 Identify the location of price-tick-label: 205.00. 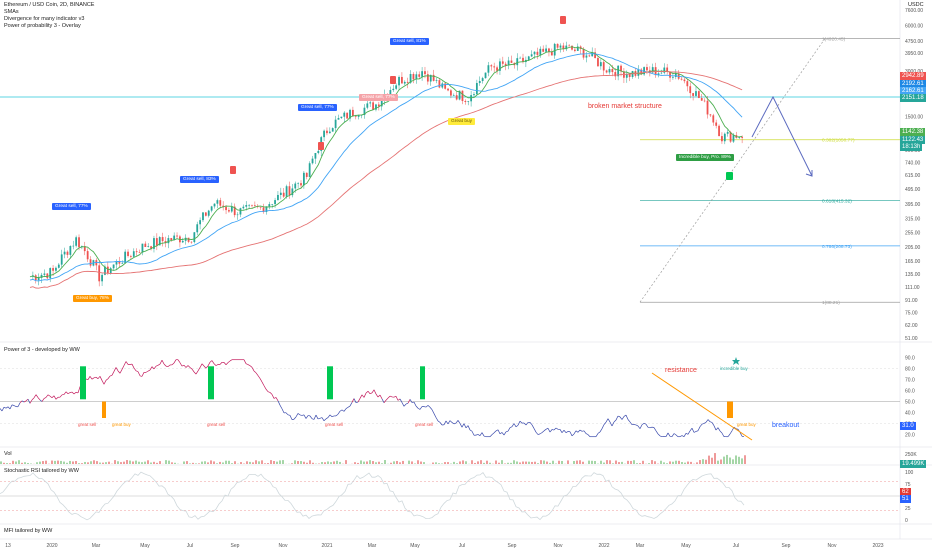
(913, 248).